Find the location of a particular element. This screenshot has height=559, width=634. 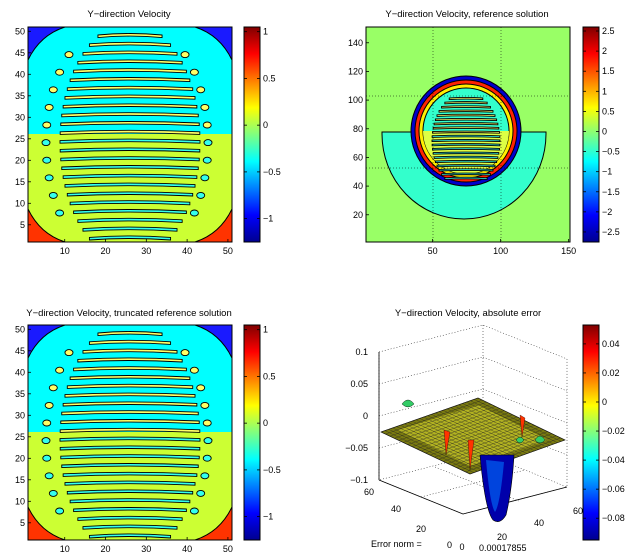

panel-title: Y−direction Velocity, absolute error is located at coordinates (468, 313).